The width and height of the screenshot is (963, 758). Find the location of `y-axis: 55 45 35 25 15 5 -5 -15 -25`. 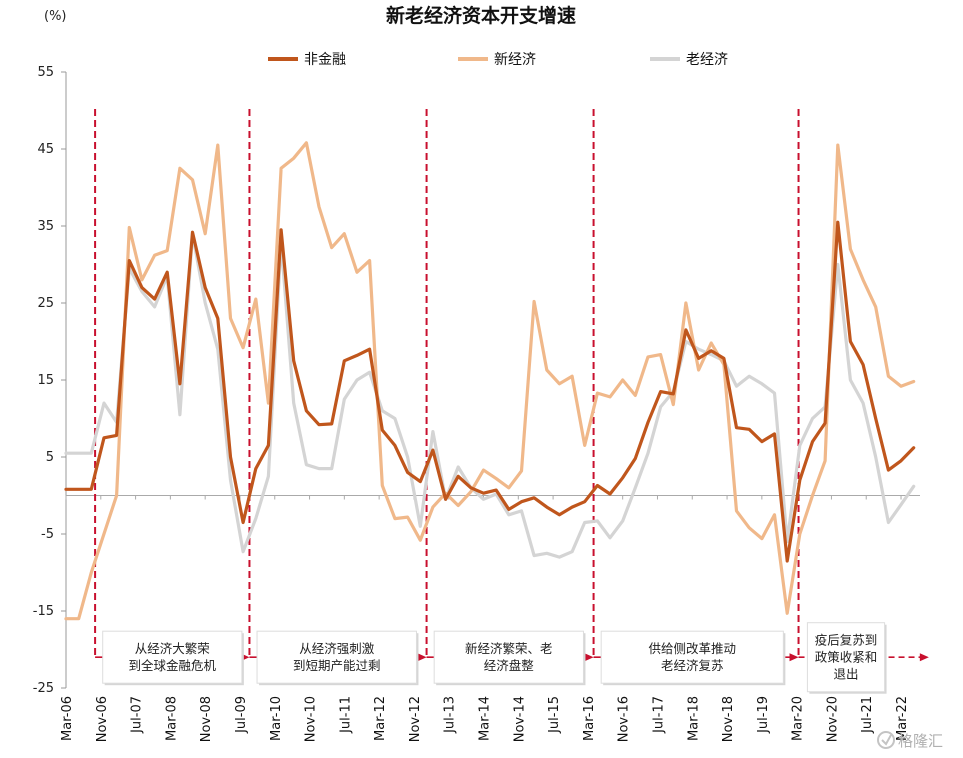

y-axis: 55 45 35 25 15 5 -5 -15 -25 is located at coordinates (50, 380).